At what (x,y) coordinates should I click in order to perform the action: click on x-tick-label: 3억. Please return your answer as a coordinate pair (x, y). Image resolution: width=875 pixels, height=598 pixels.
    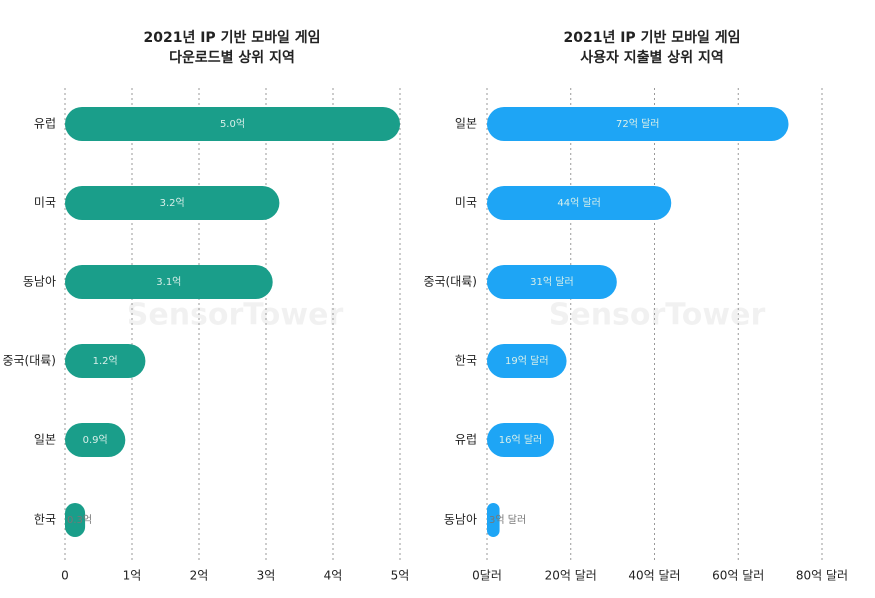
    Looking at the image, I should click on (266, 576).